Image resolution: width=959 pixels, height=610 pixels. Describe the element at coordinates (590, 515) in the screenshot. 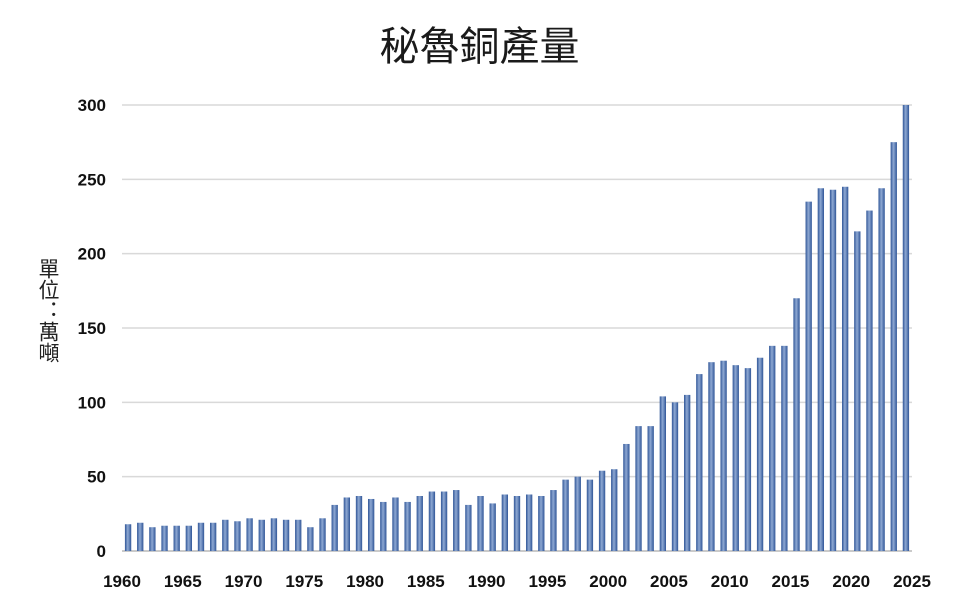

I see `bar-1998` at that location.